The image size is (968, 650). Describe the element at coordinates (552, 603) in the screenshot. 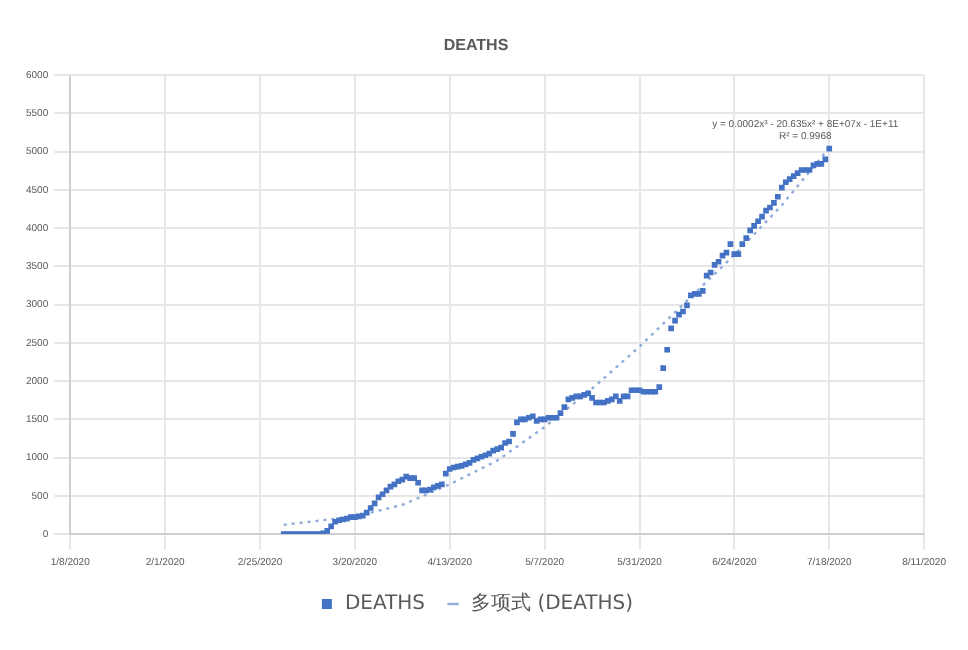

I see `legend-label: 多项式 (DEATHS)` at that location.